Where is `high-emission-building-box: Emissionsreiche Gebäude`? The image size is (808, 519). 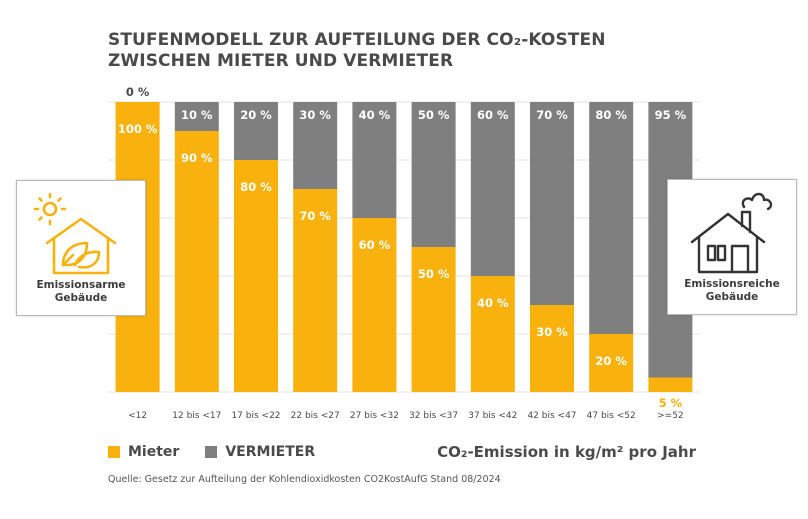 high-emission-building-box: Emissionsreiche Gebäude is located at coordinates (732, 247).